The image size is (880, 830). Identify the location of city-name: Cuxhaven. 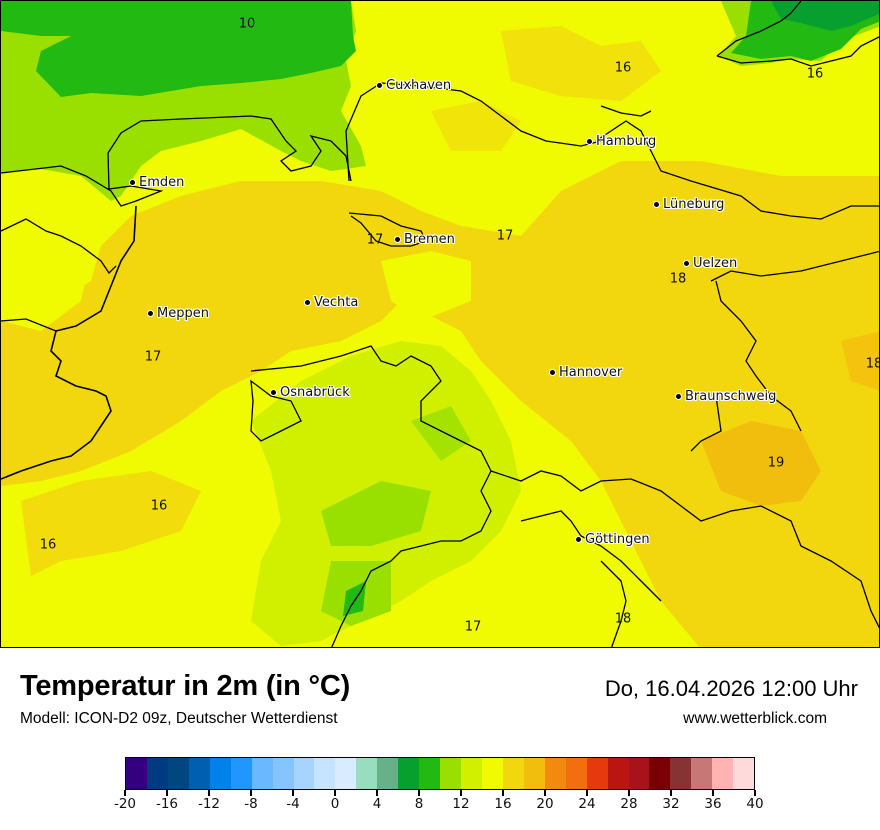
(419, 85).